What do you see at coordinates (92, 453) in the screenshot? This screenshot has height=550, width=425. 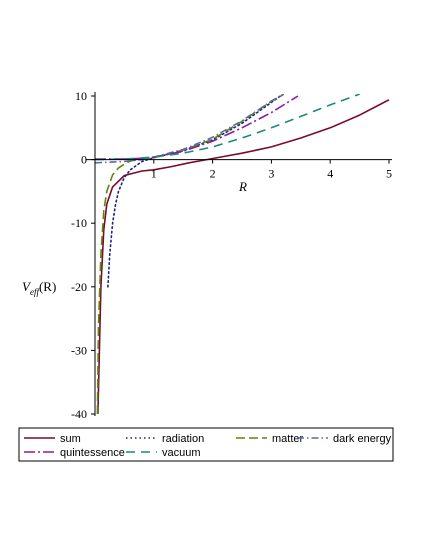 I see `legend-label: quintessence` at bounding box center [92, 453].